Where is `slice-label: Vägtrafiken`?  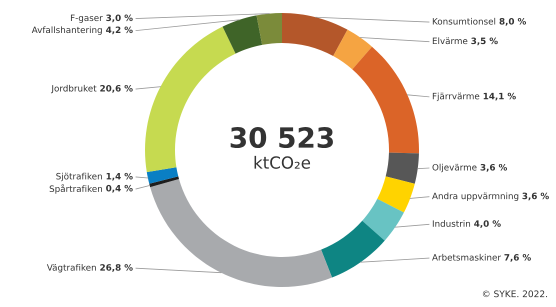 slice-label: Vägtrafiken is located at coordinates (71, 268).